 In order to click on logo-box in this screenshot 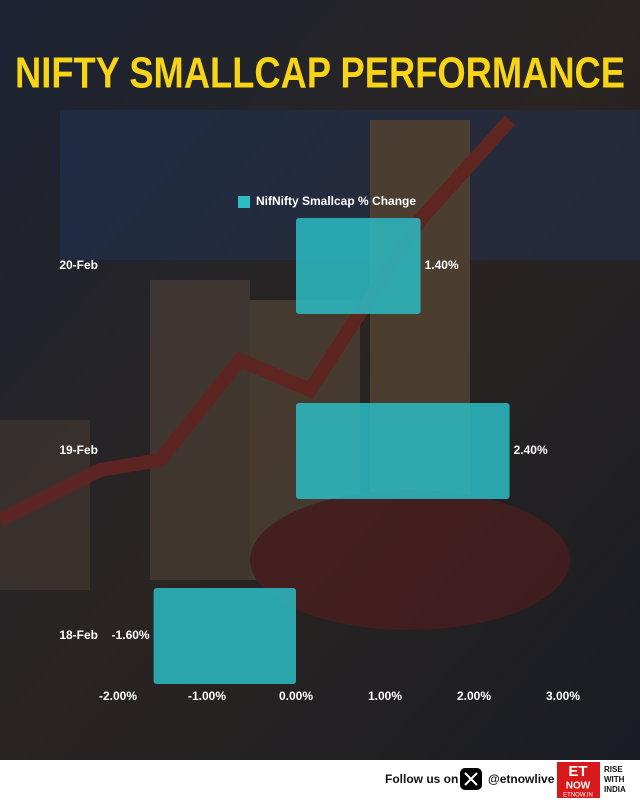, I will do `click(578, 780)`.